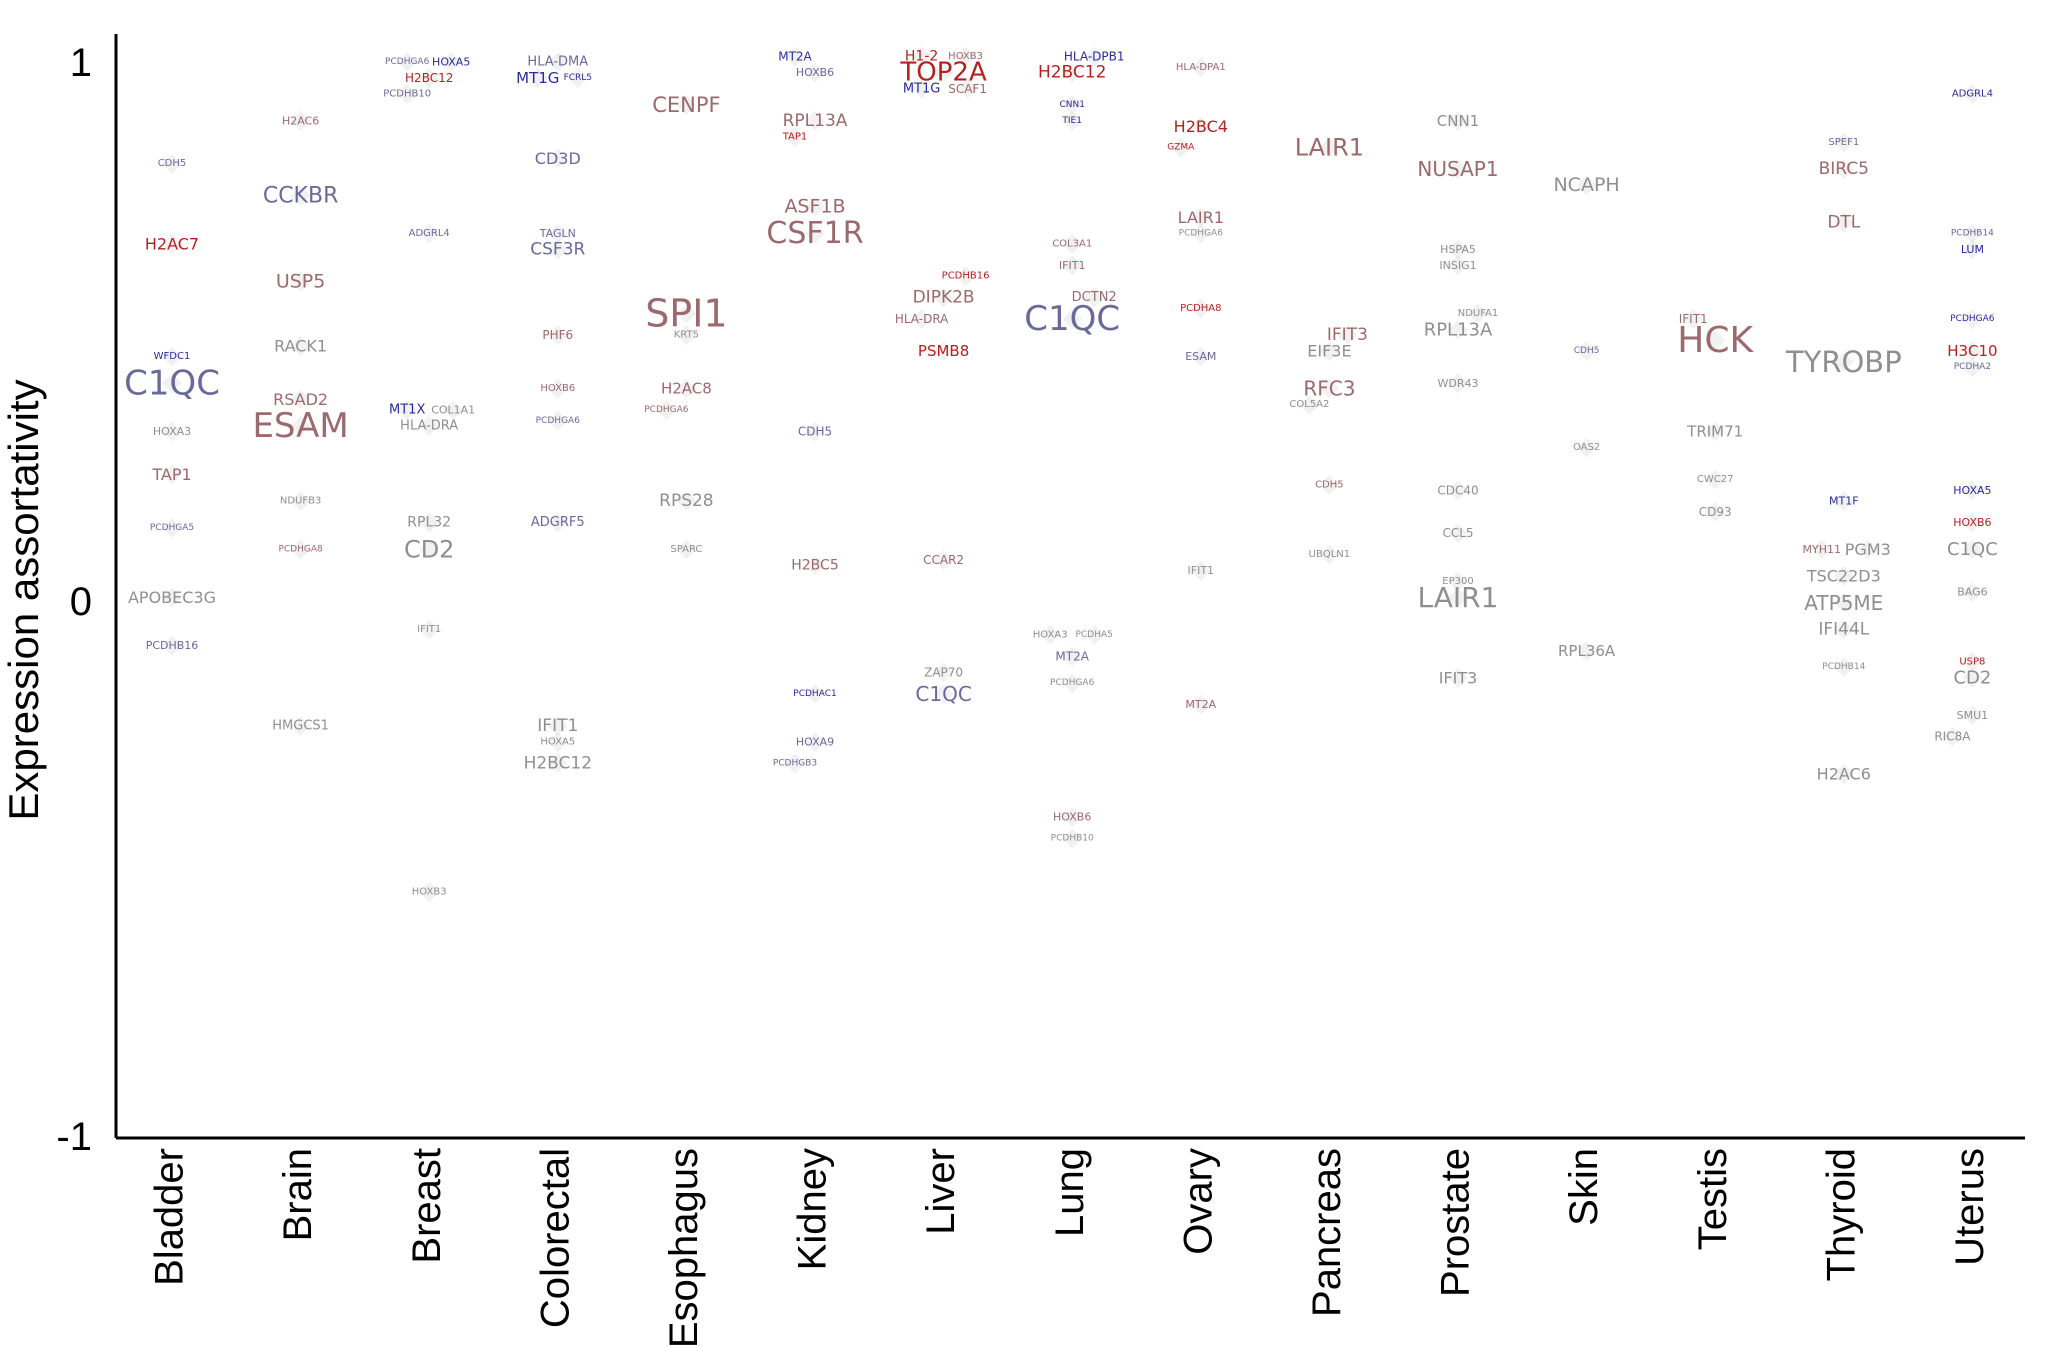 Image resolution: width=2055 pixels, height=1347 pixels. Describe the element at coordinates (1094, 297) in the screenshot. I see `gene-label: DCTN2` at that location.